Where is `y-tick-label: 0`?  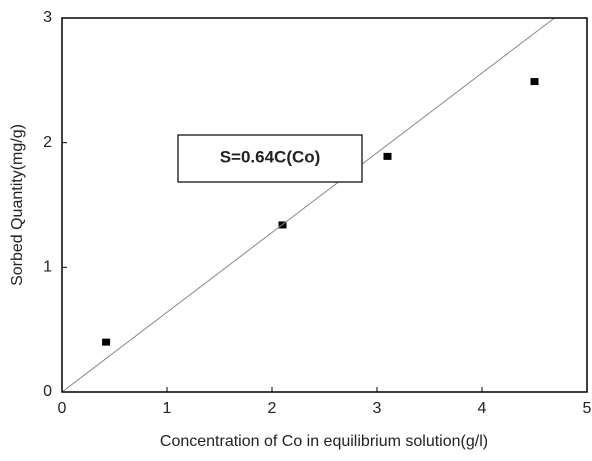 y-tick-label: 0 is located at coordinates (47, 391).